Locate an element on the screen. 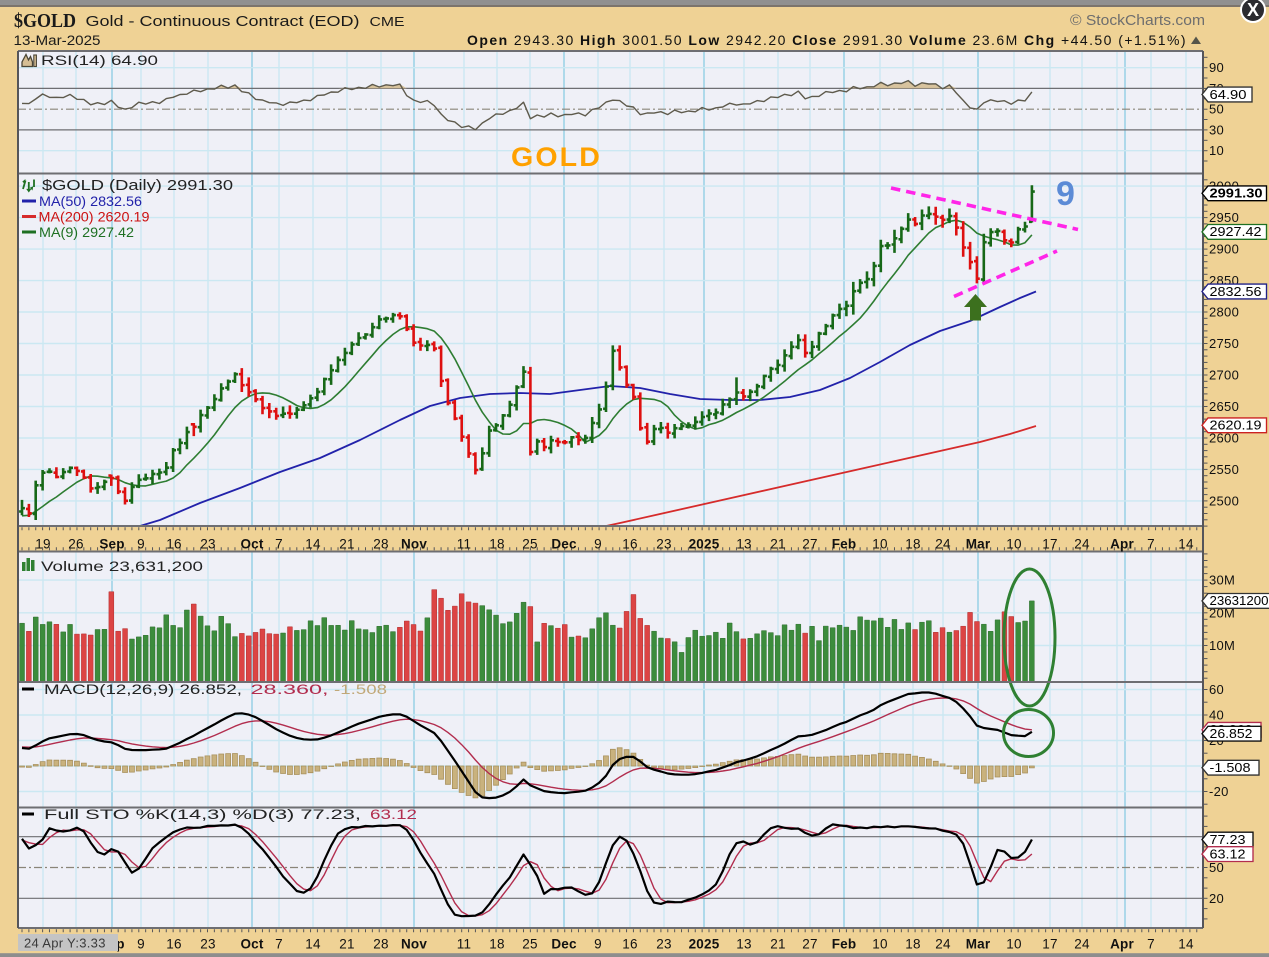 The image size is (1269, 957). svg-text: 28.360, is located at coordinates (290, 689).